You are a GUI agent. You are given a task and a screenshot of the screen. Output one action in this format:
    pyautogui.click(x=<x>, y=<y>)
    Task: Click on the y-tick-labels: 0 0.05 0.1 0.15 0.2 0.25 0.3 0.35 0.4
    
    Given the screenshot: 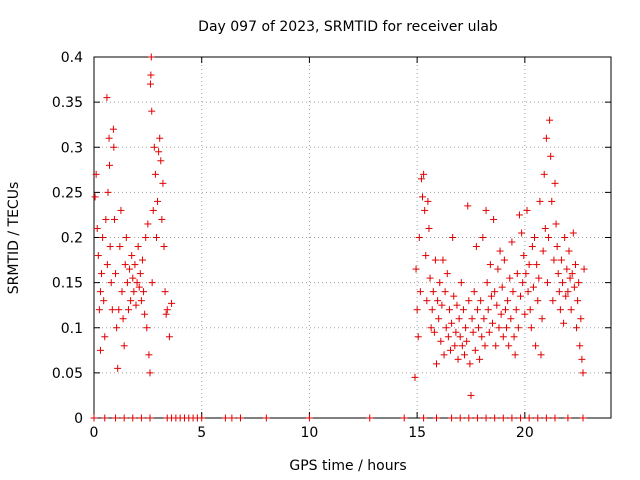 What is the action you would take?
    pyautogui.click(x=67, y=238)
    